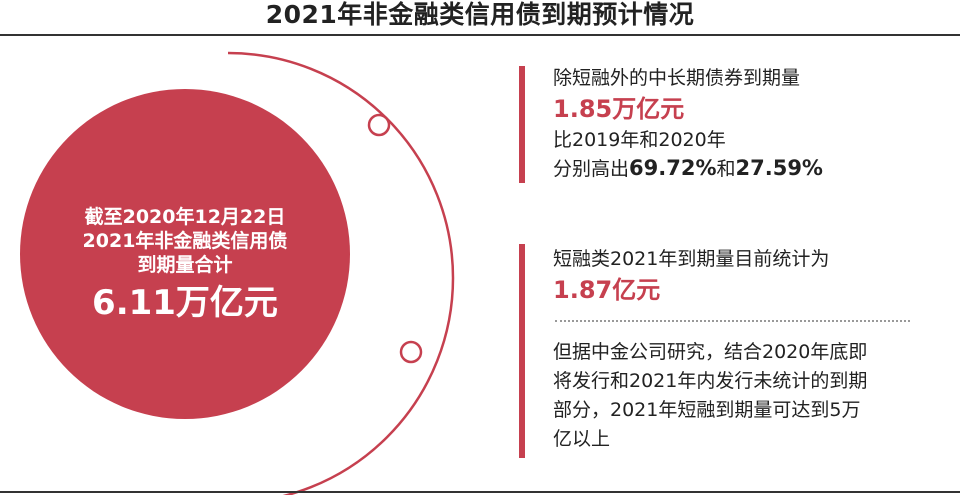 The height and width of the screenshot is (495, 960). What do you see at coordinates (707, 410) in the screenshot?
I see `note-line-3: 部分，2021年短融到期量可达到5万` at bounding box center [707, 410].